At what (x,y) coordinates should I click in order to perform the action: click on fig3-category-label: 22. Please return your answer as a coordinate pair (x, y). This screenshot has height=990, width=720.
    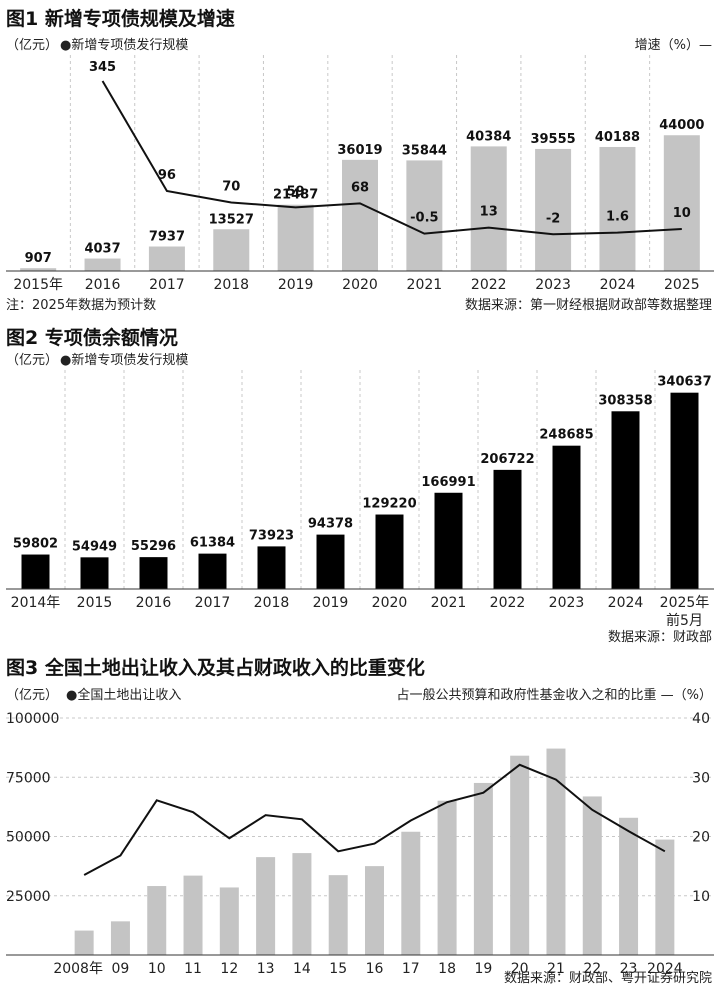
    Looking at the image, I should click on (592, 969).